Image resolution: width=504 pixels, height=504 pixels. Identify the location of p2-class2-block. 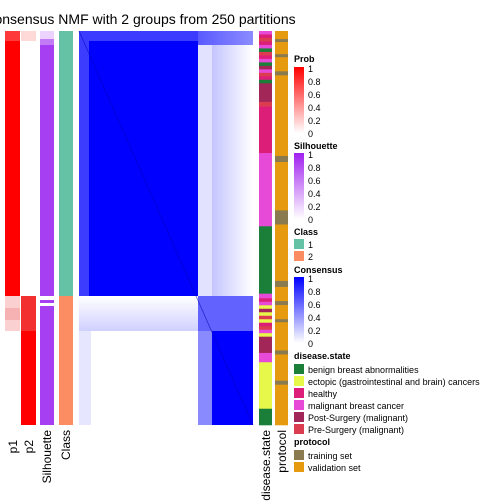
(28, 378).